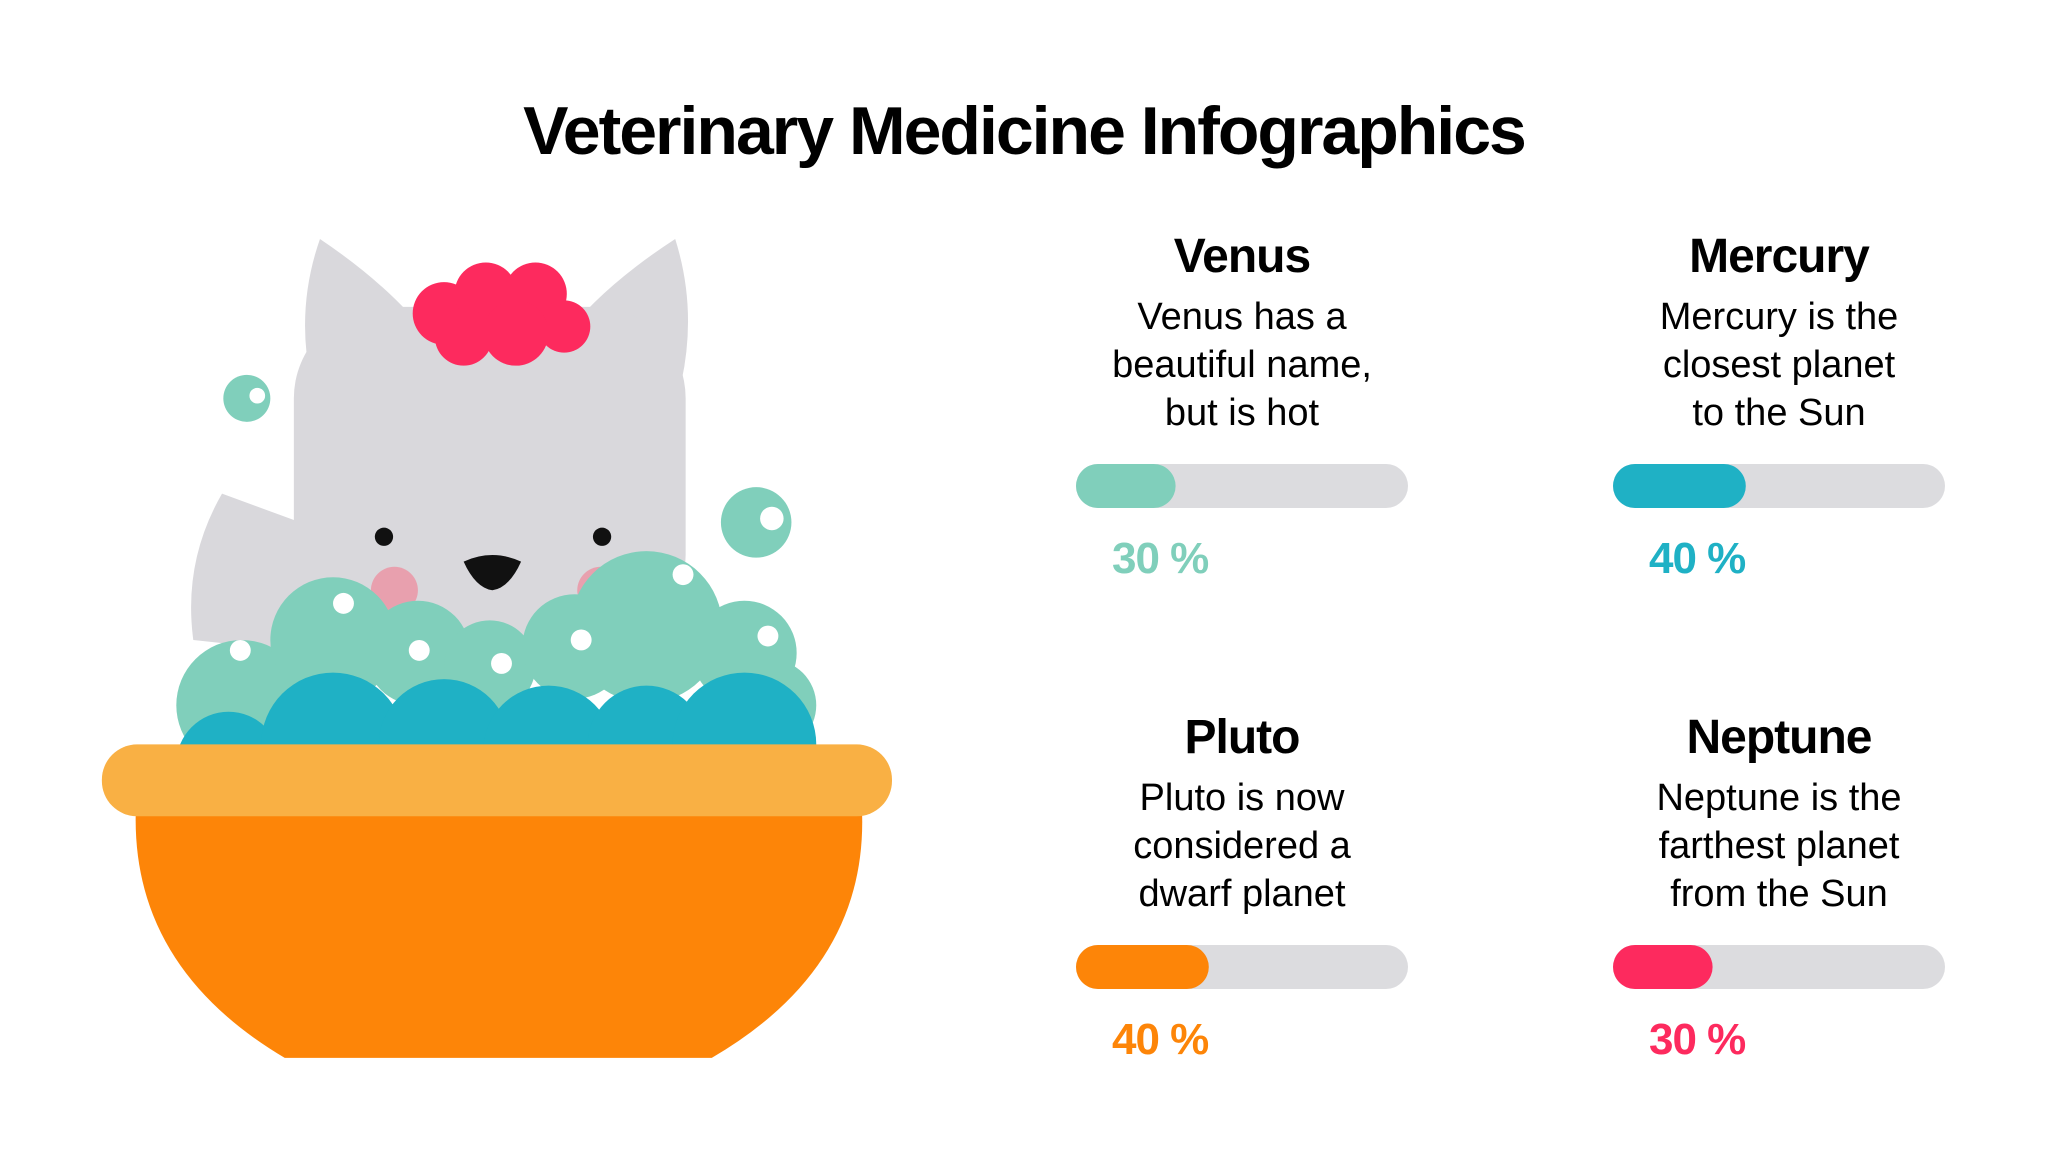  Describe the element at coordinates (1242, 317) in the screenshot. I see `item-text: Venus has a` at that location.